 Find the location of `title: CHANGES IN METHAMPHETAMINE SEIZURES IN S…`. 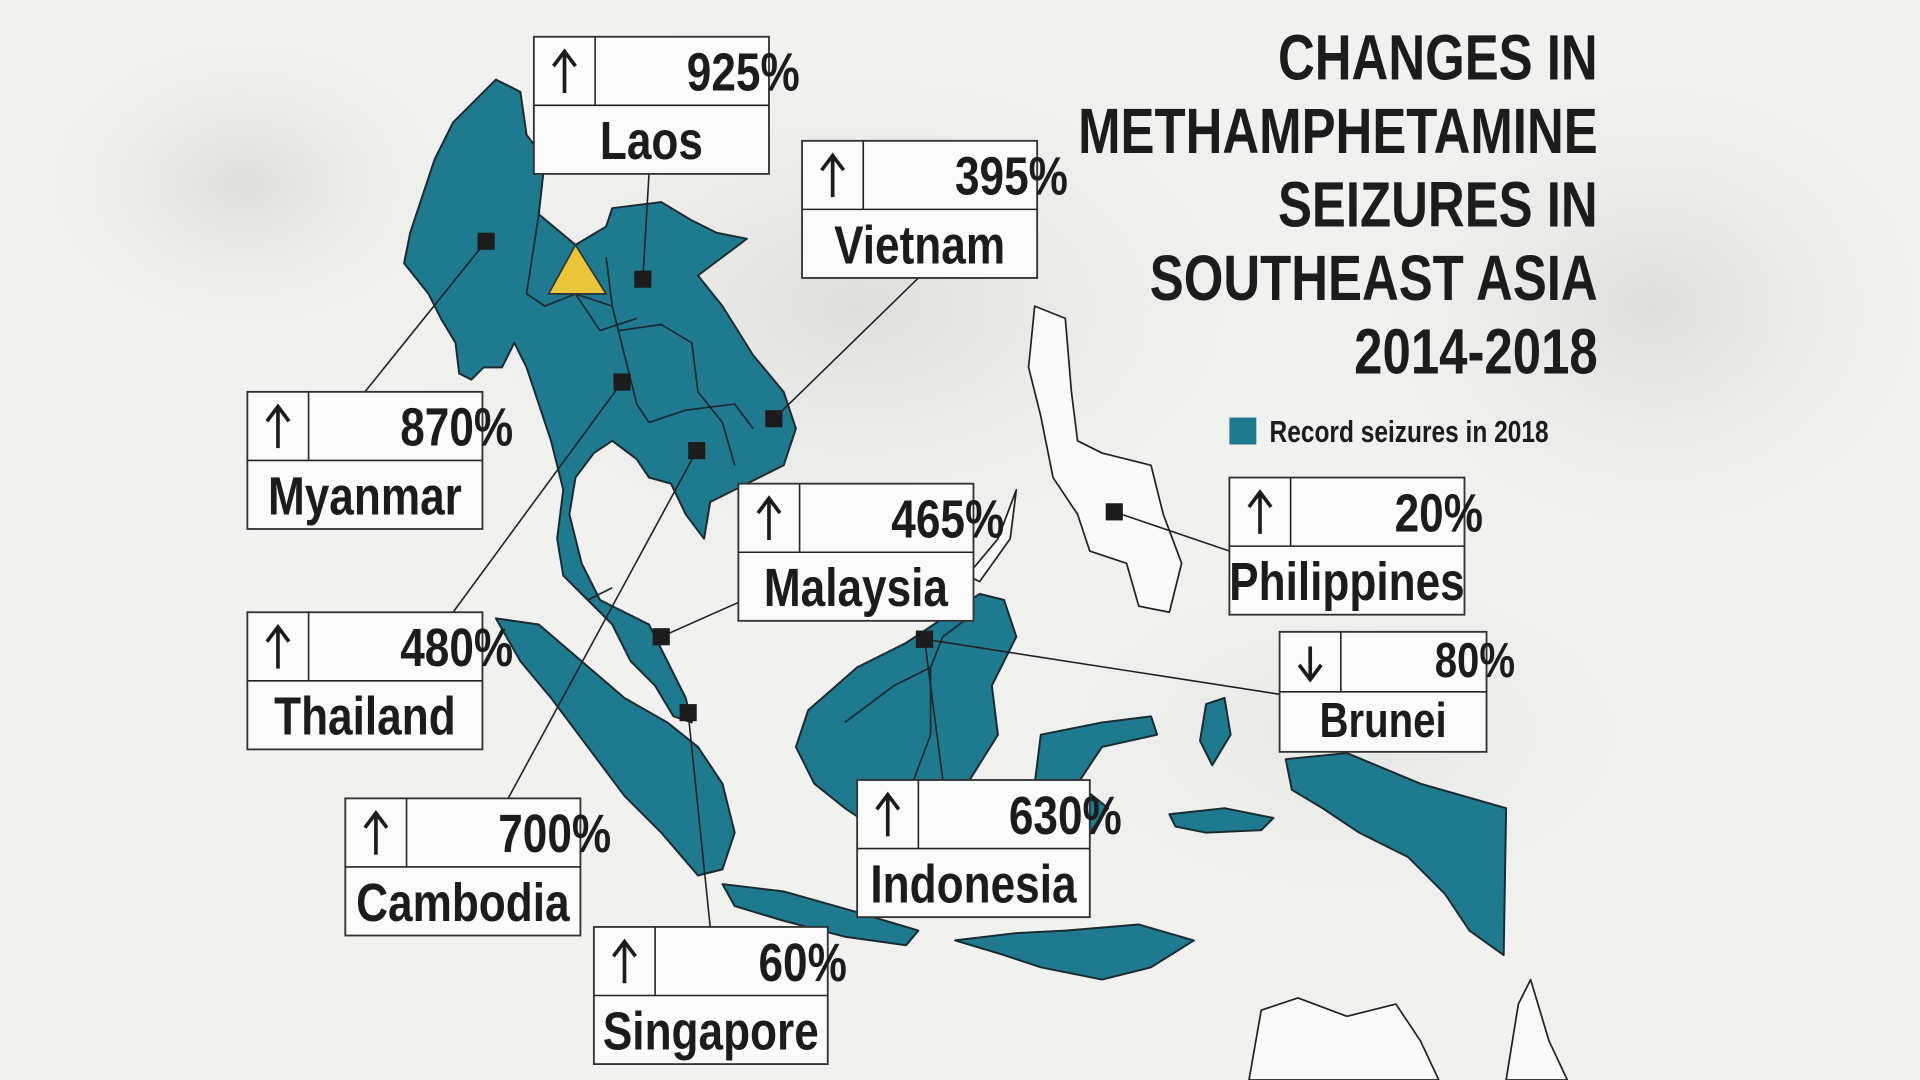

title: CHANGES IN METHAMPHETAMINE SEIZURES IN S… is located at coordinates (1338, 205).